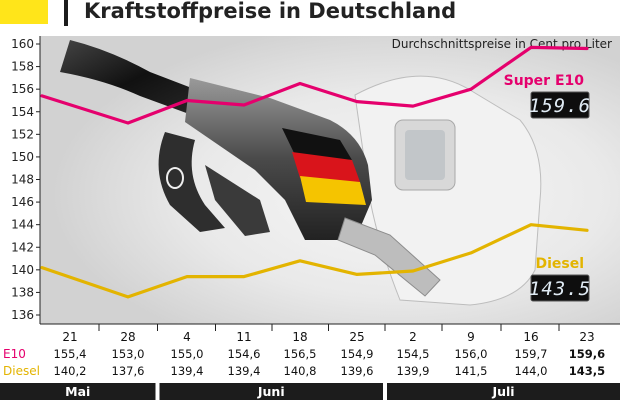  Describe the element at coordinates (22, 180) in the screenshot. I see `y-tick-label-148: 148` at that location.